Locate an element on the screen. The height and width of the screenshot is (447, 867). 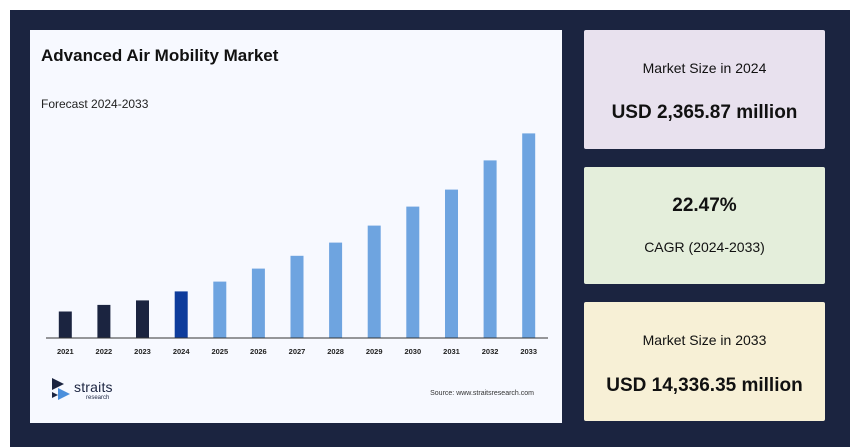
bar-2033 is located at coordinates (529, 235).